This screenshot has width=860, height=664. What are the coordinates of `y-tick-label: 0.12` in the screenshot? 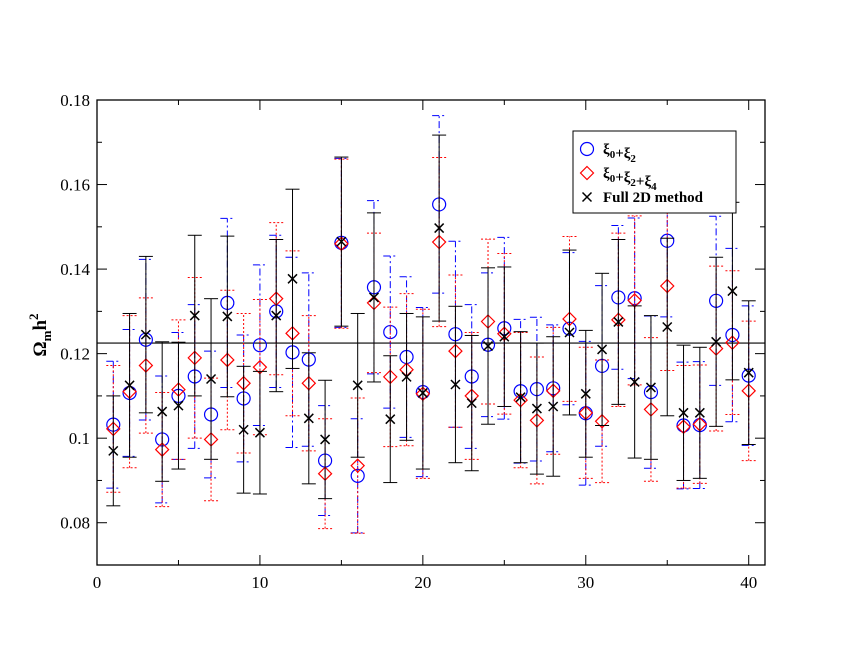 It's located at (75, 354).